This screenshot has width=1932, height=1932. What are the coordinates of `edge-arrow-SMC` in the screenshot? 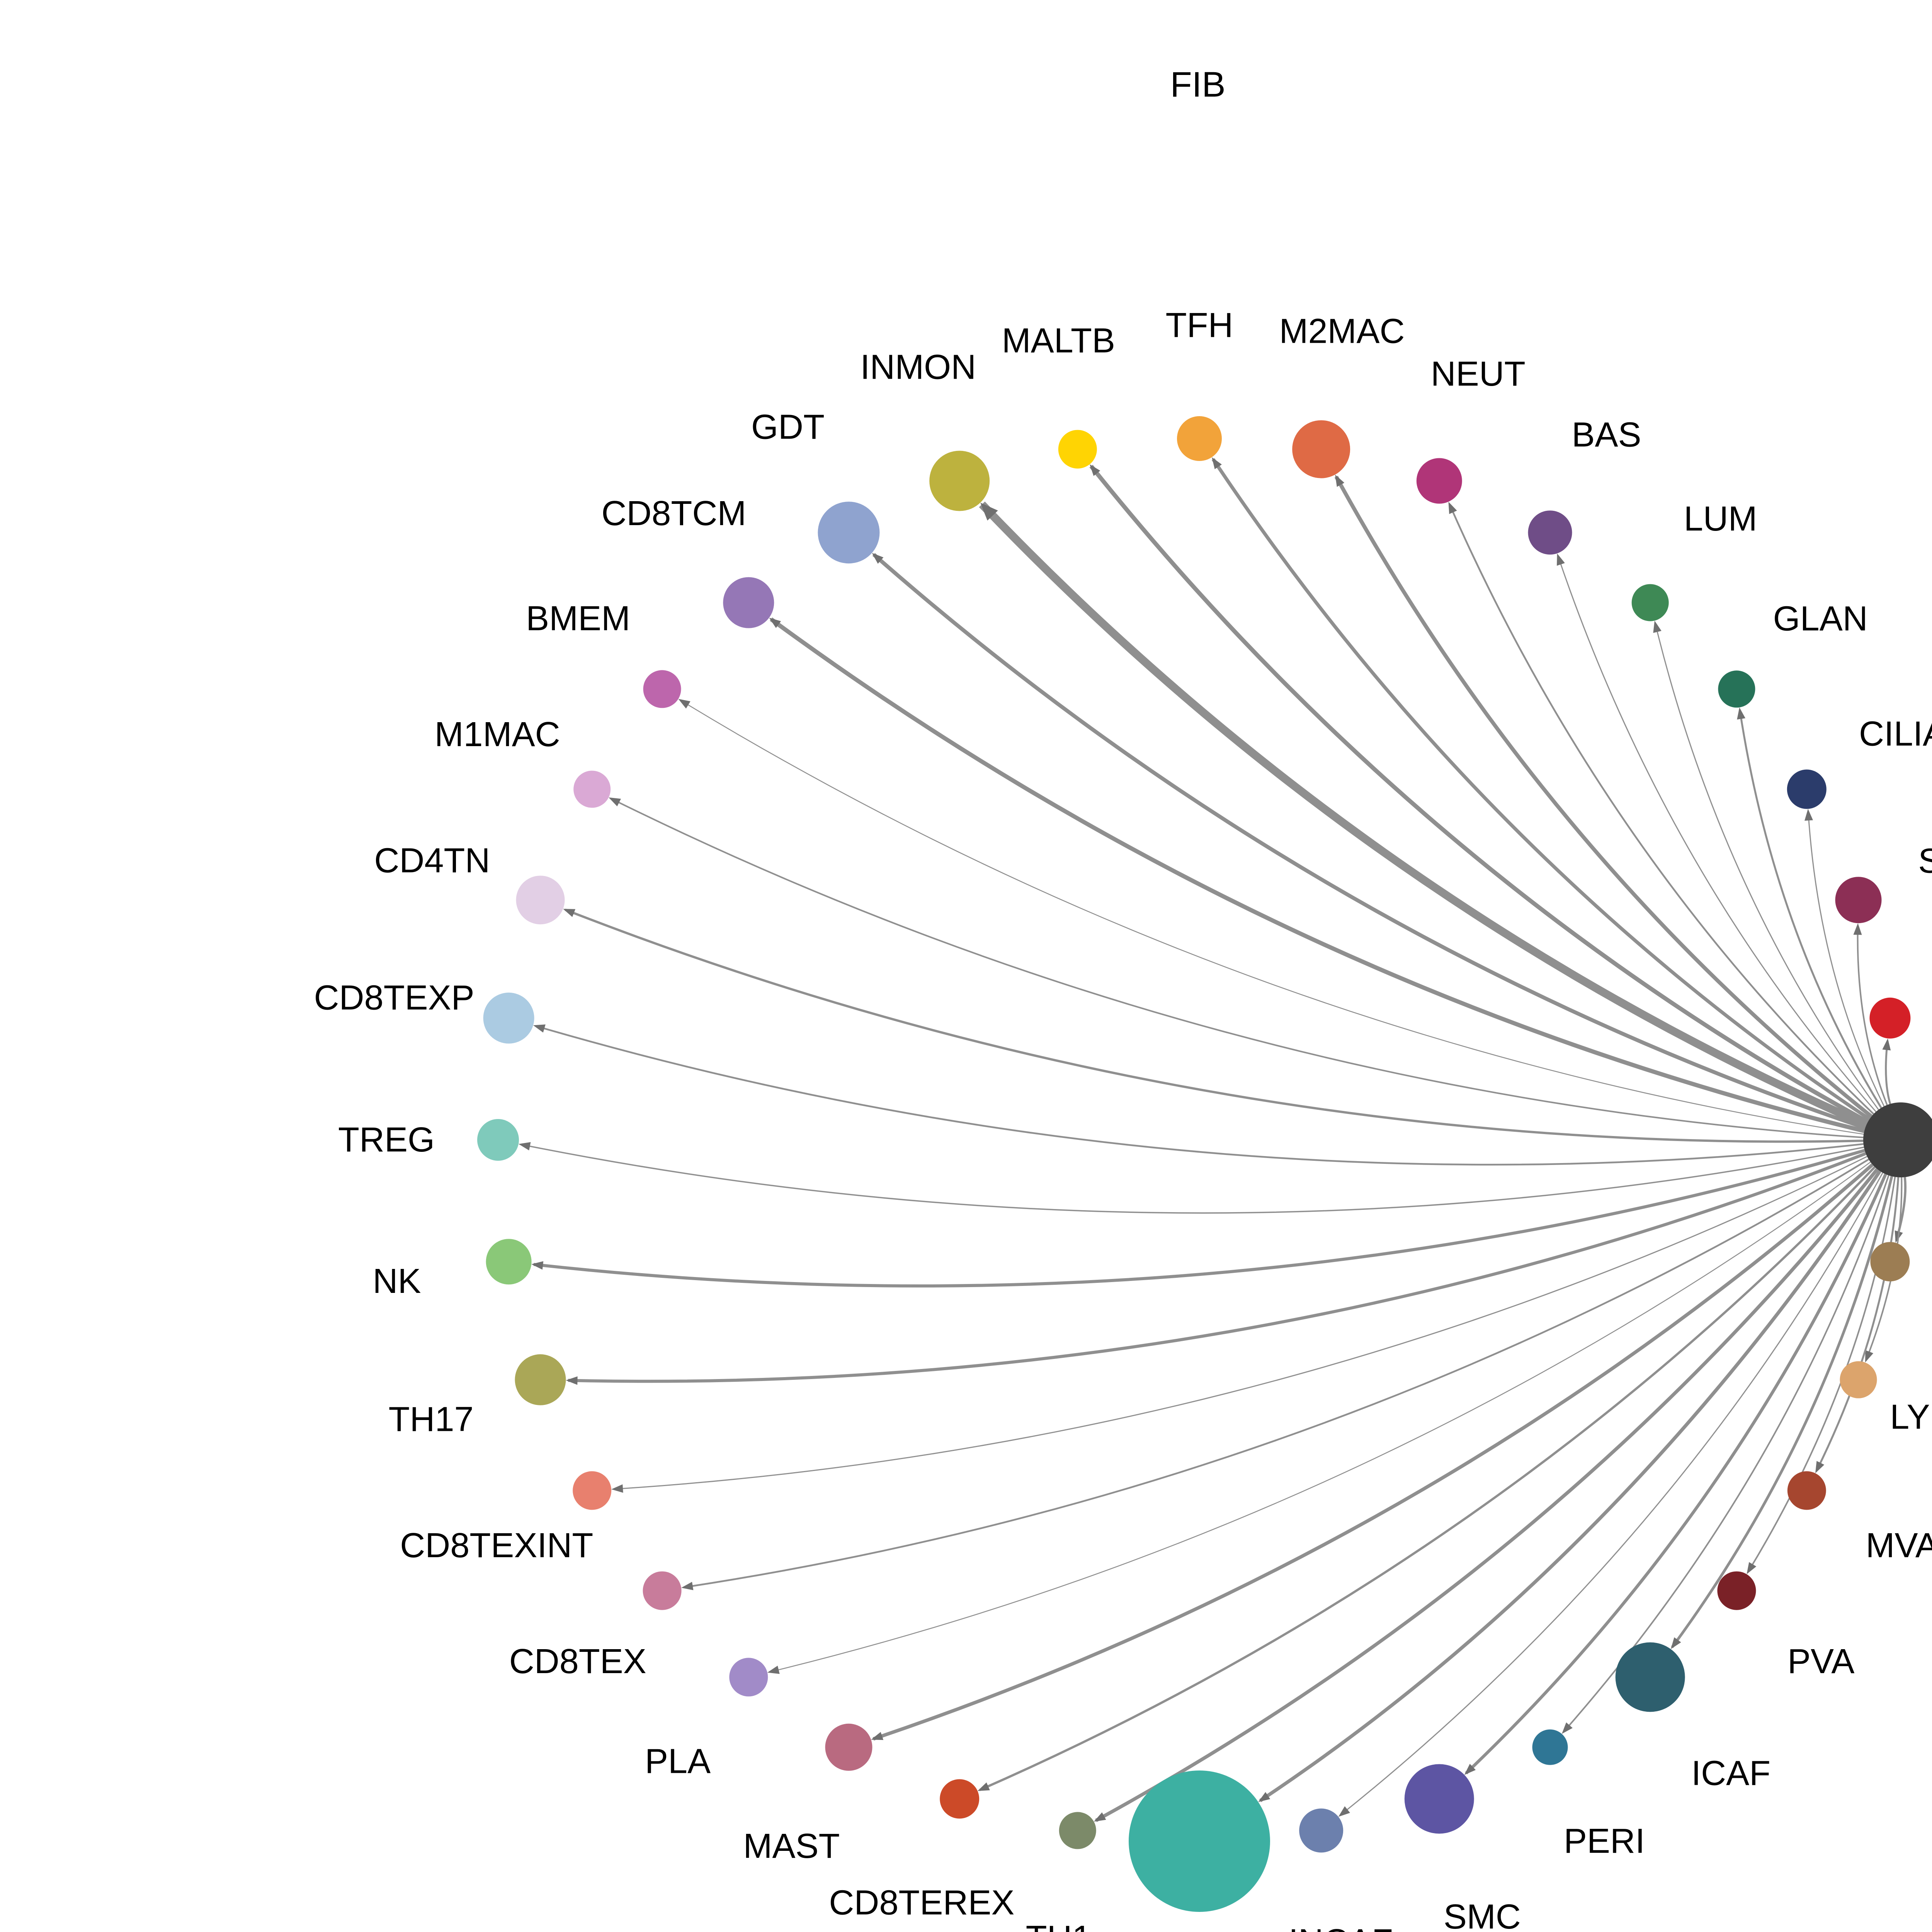 It's located at (1470, 1770).